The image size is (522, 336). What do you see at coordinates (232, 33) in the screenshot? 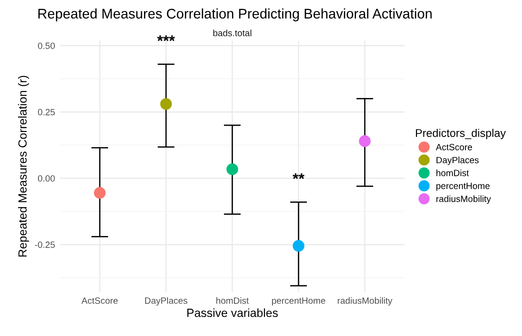
I see `chart-subtitle: bads.total` at bounding box center [232, 33].